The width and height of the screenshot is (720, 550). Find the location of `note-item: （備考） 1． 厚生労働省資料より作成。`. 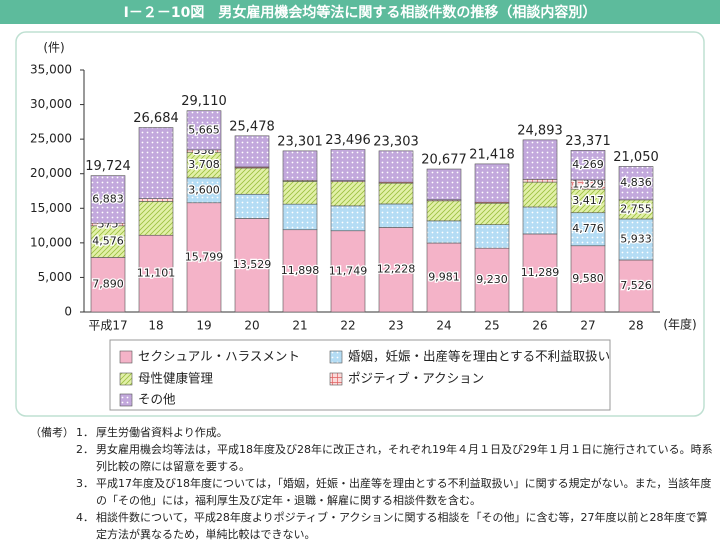

note-item: （備考） 1． 厚生労働省資料より作成。 is located at coordinates (372, 432).